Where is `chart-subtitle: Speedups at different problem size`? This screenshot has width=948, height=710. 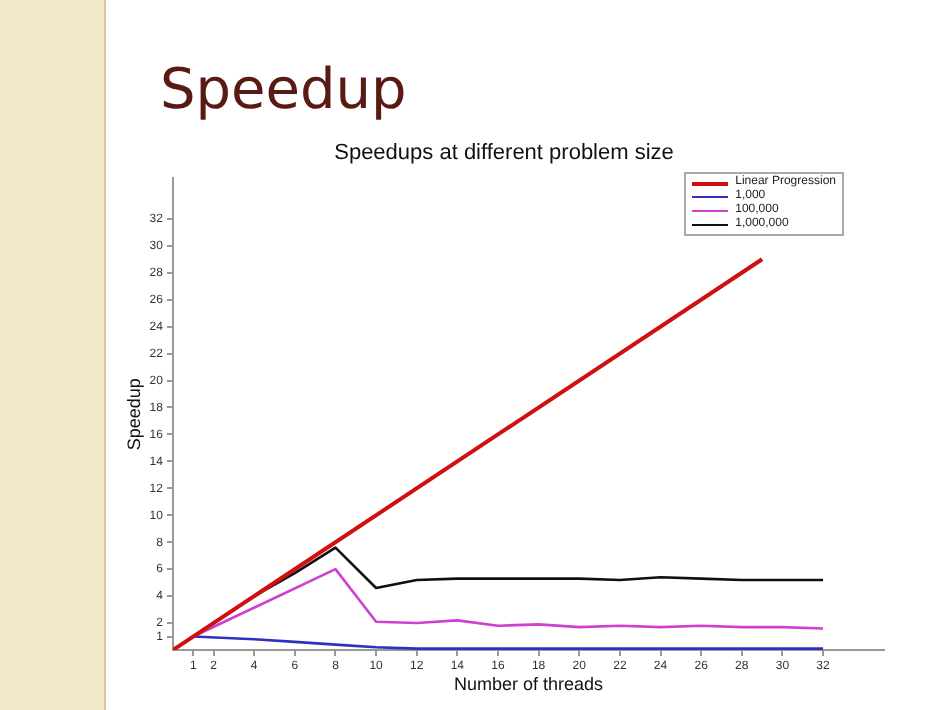 chart-subtitle: Speedups at different problem size is located at coordinates (504, 153).